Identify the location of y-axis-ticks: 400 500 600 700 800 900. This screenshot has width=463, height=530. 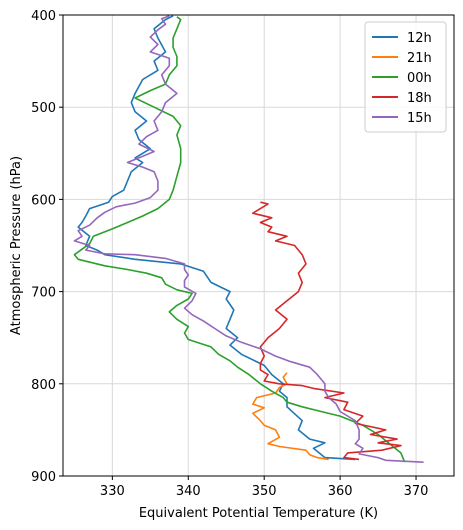
(47, 247).